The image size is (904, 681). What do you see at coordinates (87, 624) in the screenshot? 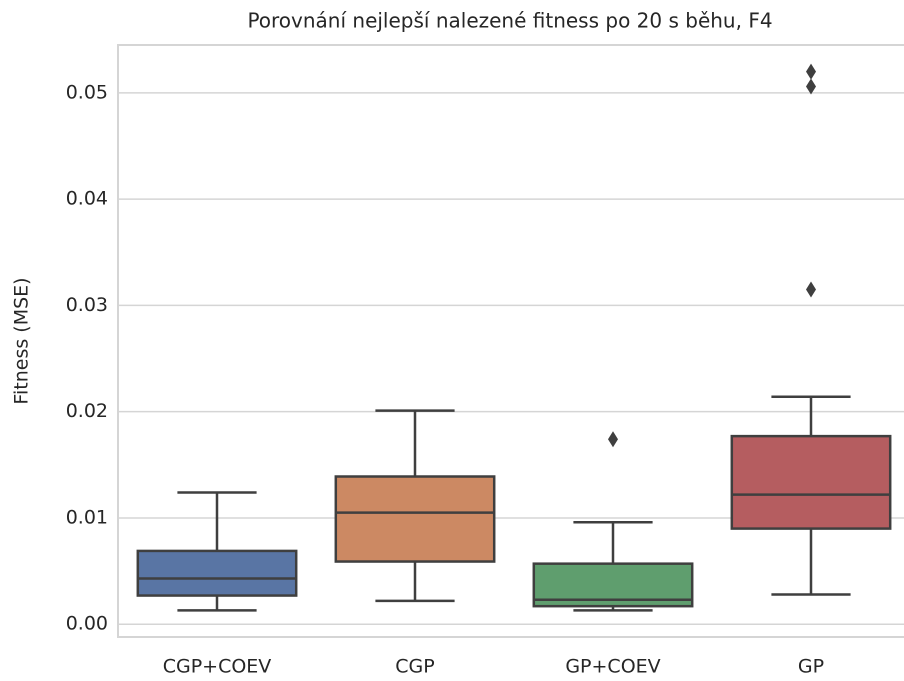
I see `y-tick-label: 0.00` at bounding box center [87, 624].